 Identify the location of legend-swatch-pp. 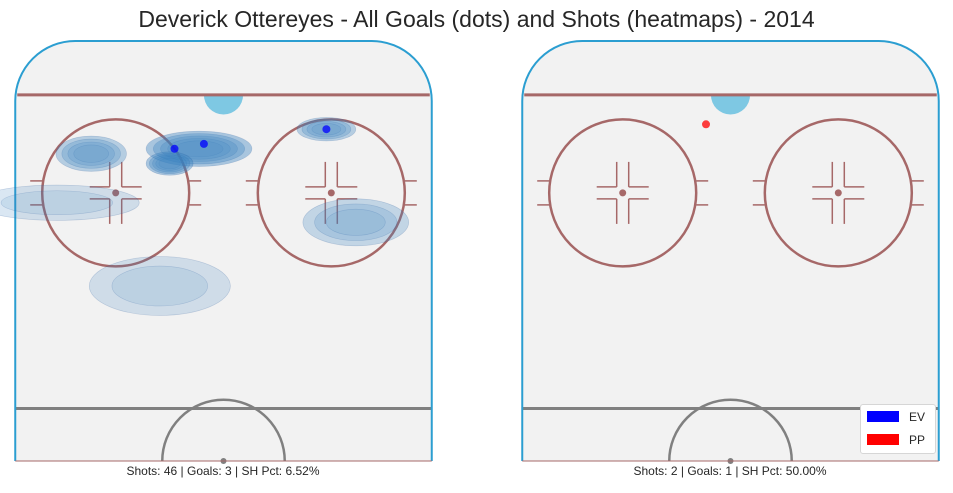
(883, 439).